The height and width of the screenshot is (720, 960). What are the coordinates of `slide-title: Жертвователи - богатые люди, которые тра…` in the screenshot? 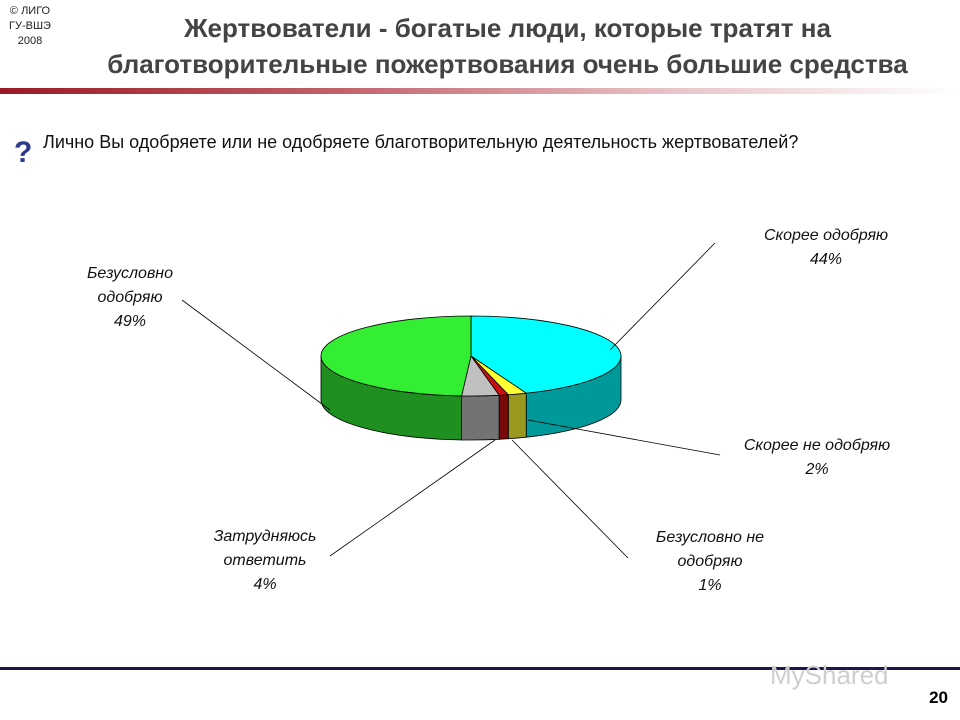 It's located at (507, 46).